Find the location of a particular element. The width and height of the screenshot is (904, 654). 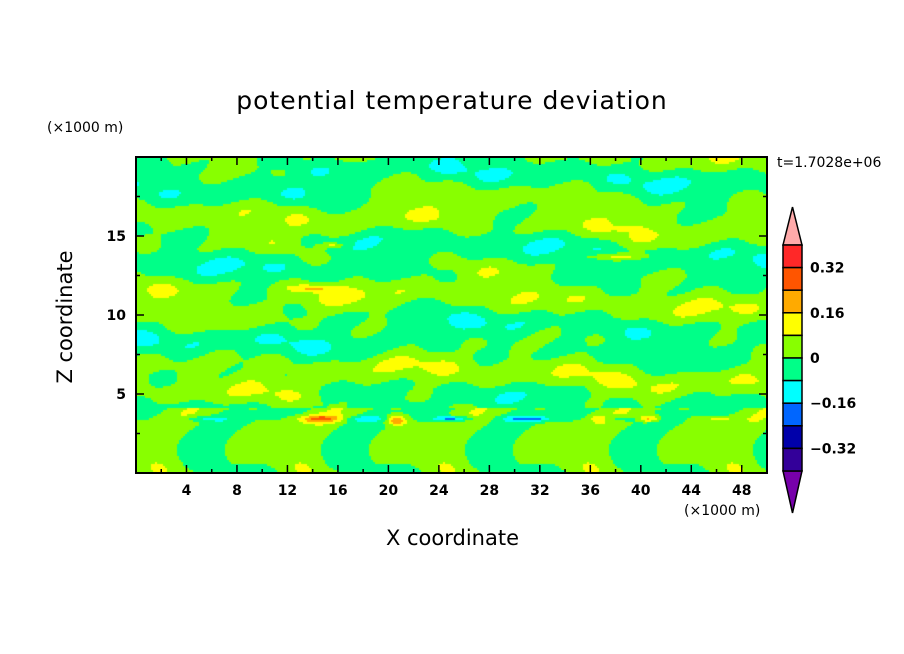

x-tick-label: 40 is located at coordinates (641, 491).